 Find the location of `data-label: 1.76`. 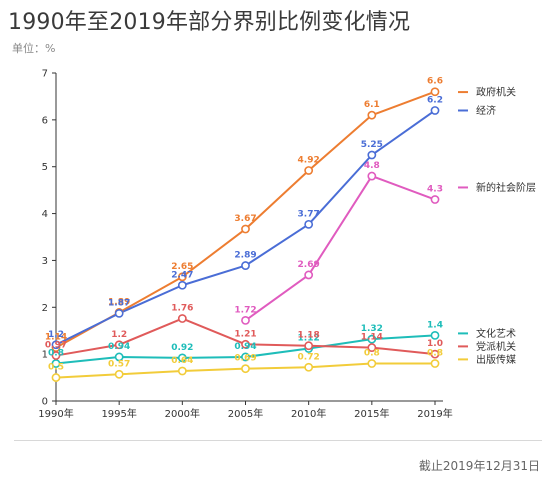

data-label: 1.76 is located at coordinates (182, 309).